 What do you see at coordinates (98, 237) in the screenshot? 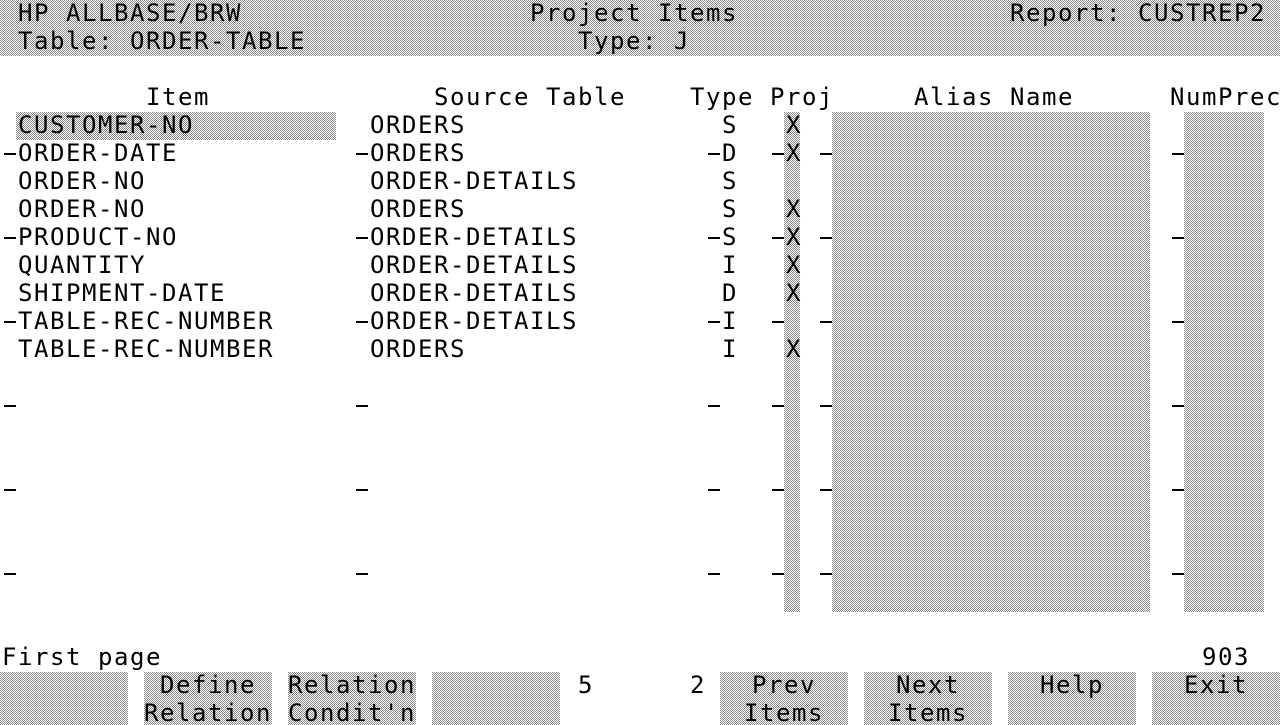
I see `item-name: PRODUCT-NO` at bounding box center [98, 237].